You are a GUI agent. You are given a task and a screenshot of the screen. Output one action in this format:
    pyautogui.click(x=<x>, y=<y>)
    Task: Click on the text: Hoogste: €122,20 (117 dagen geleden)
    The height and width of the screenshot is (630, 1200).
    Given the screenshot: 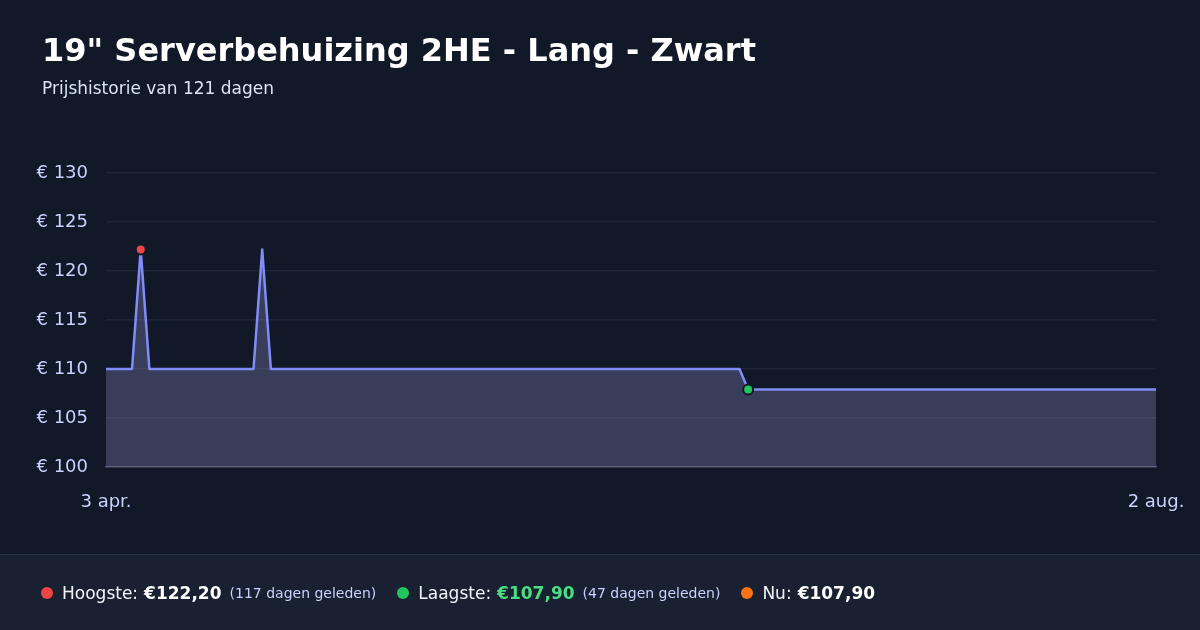 What is the action you would take?
    pyautogui.click(x=219, y=592)
    